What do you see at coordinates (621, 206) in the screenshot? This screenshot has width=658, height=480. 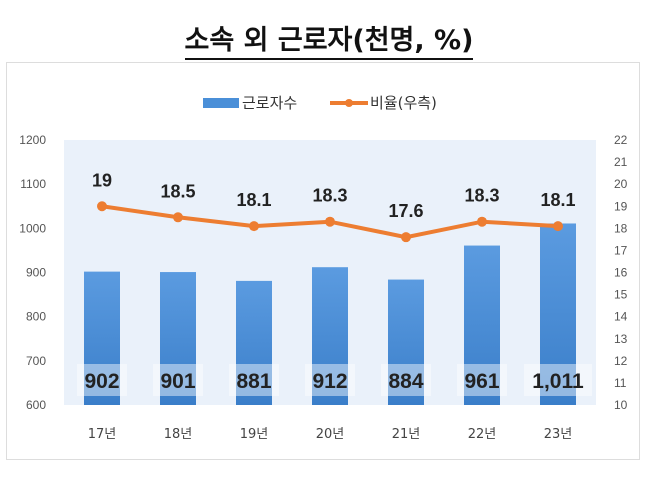 I see `right-axis-tick: 19` at bounding box center [621, 206].